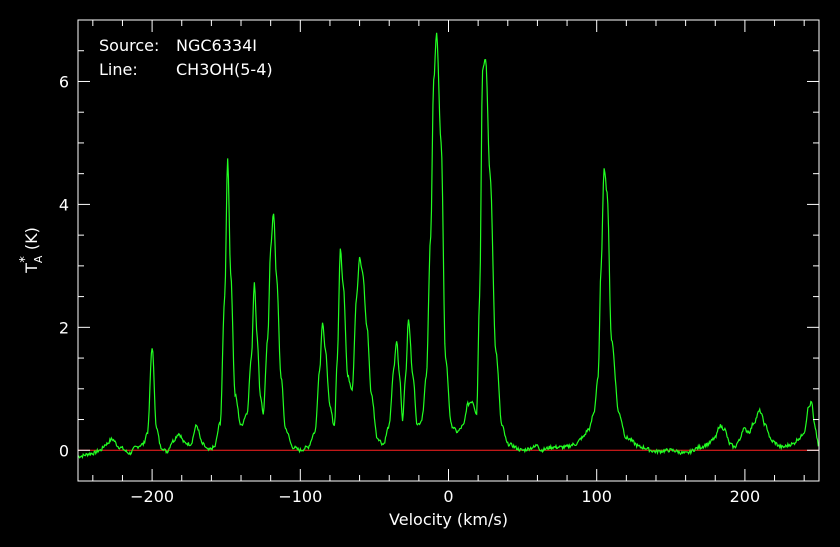  I want to click on x-tick-label: 200, so click(745, 496).